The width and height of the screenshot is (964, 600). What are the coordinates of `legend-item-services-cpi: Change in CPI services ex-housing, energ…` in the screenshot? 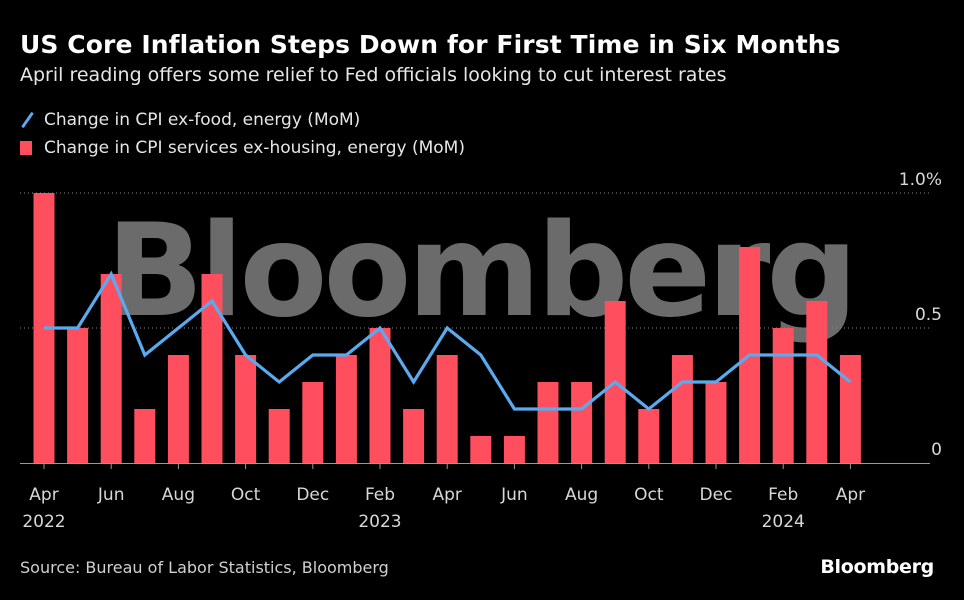 It's located at (242, 148).